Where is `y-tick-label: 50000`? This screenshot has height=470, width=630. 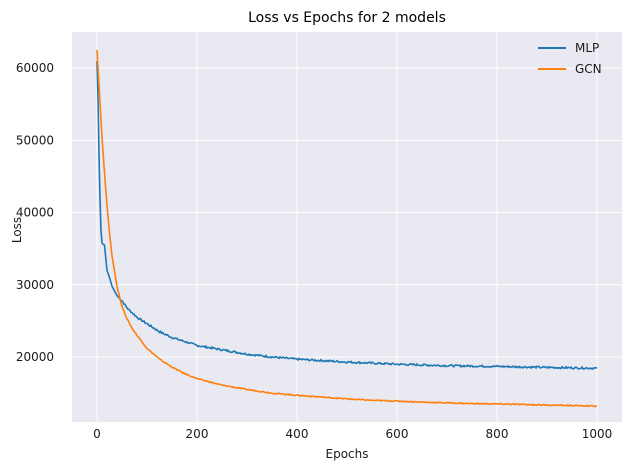 y-tick-label: 50000 is located at coordinates (35, 140).